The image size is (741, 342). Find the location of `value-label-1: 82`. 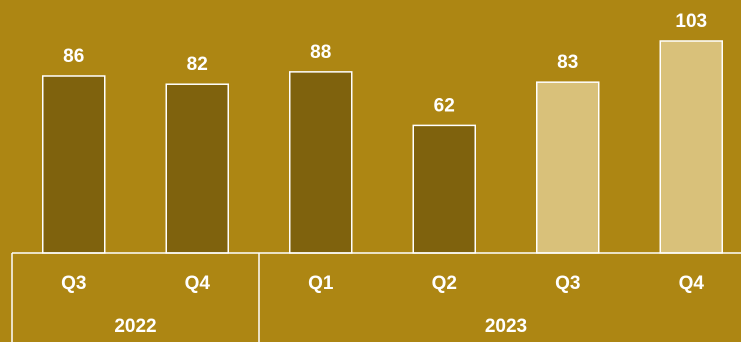

value-label-1: 82 is located at coordinates (197, 64).